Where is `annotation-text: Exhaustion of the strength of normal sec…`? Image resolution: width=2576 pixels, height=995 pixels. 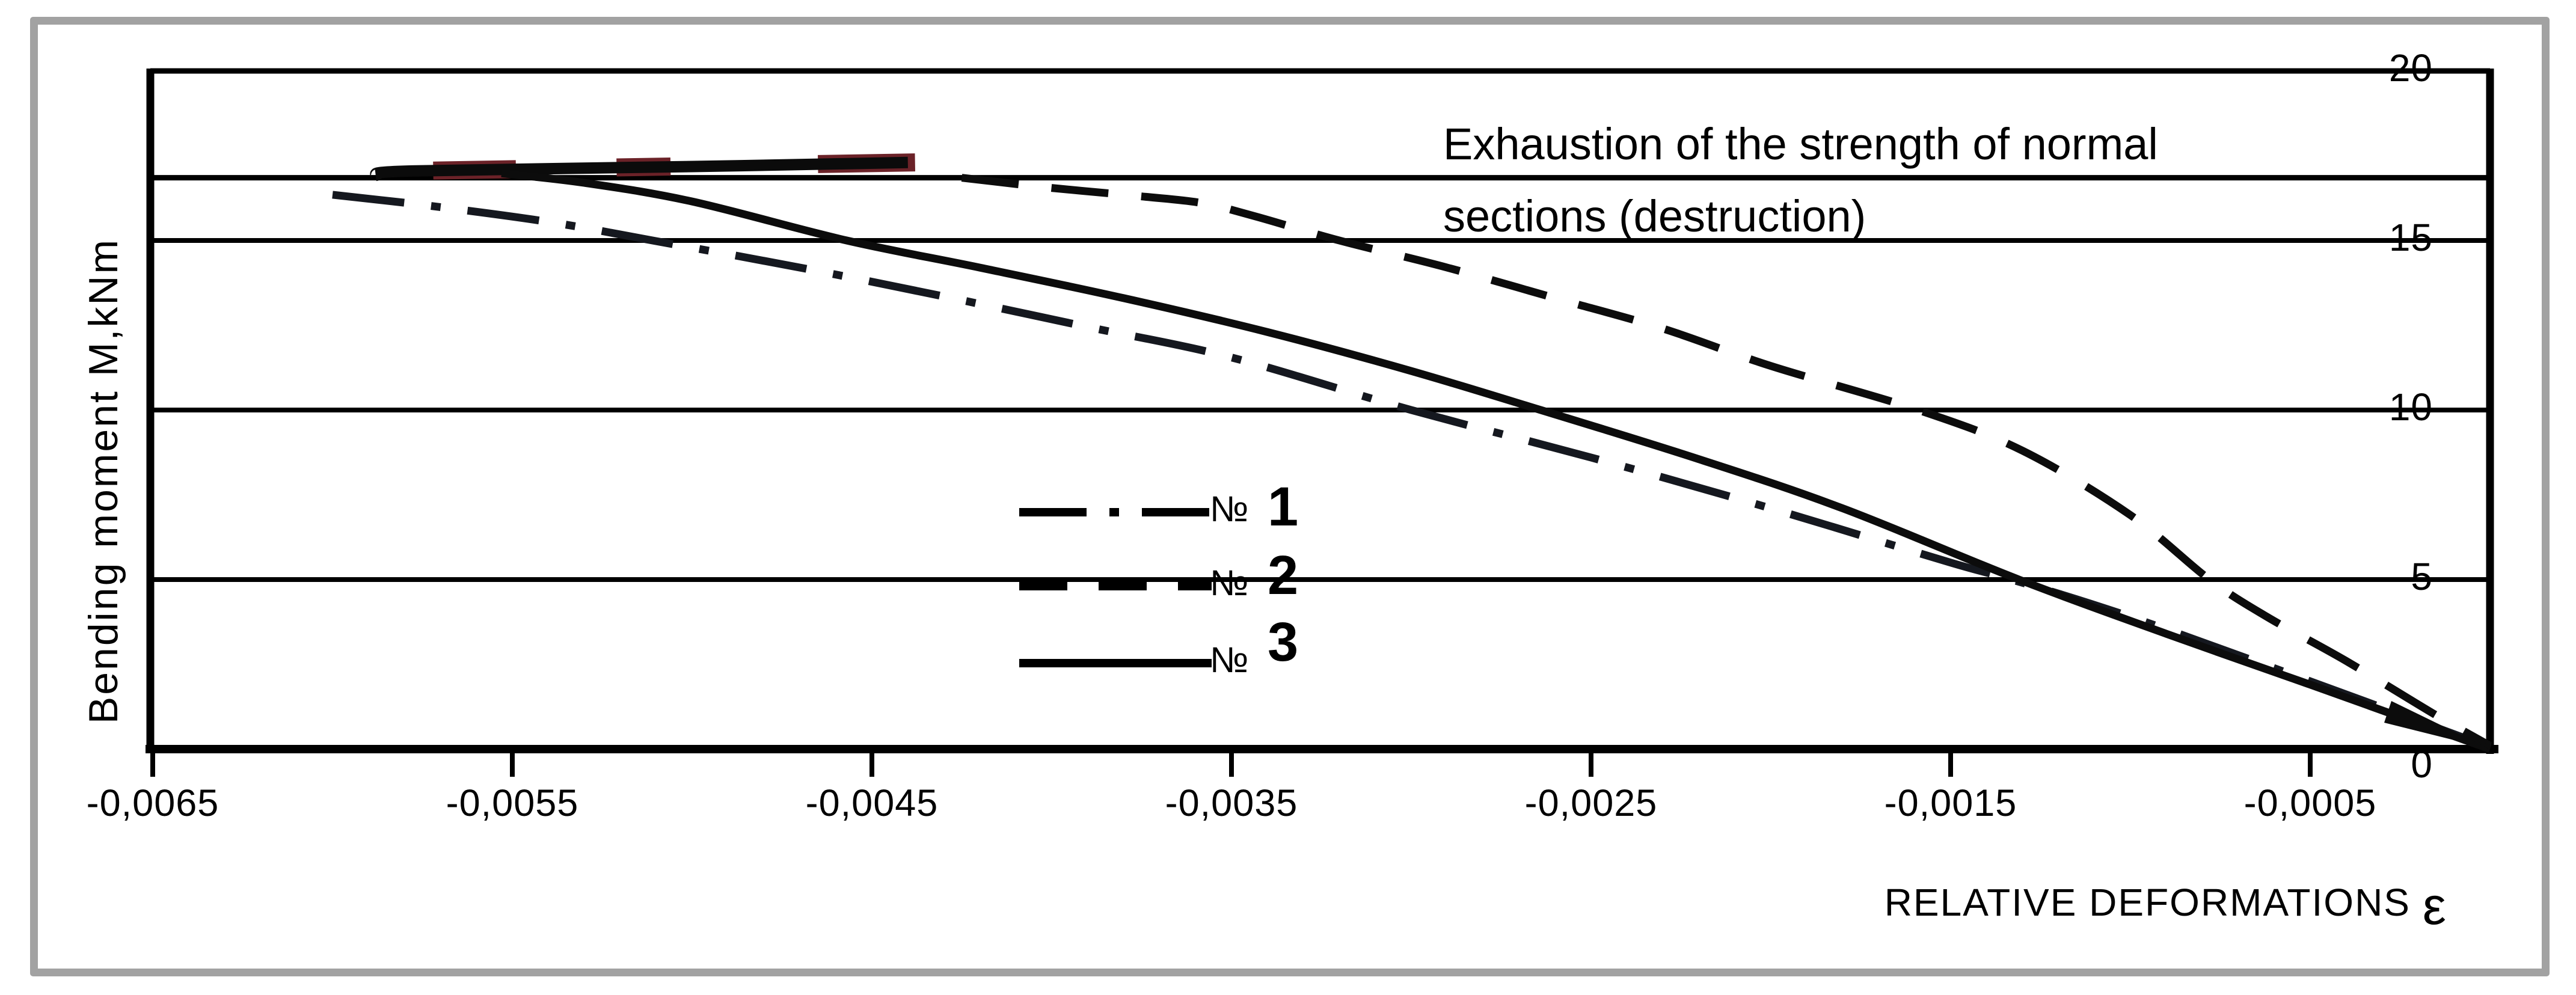 annotation-text: Exhaustion of the strength of normal sec… is located at coordinates (1800, 180).